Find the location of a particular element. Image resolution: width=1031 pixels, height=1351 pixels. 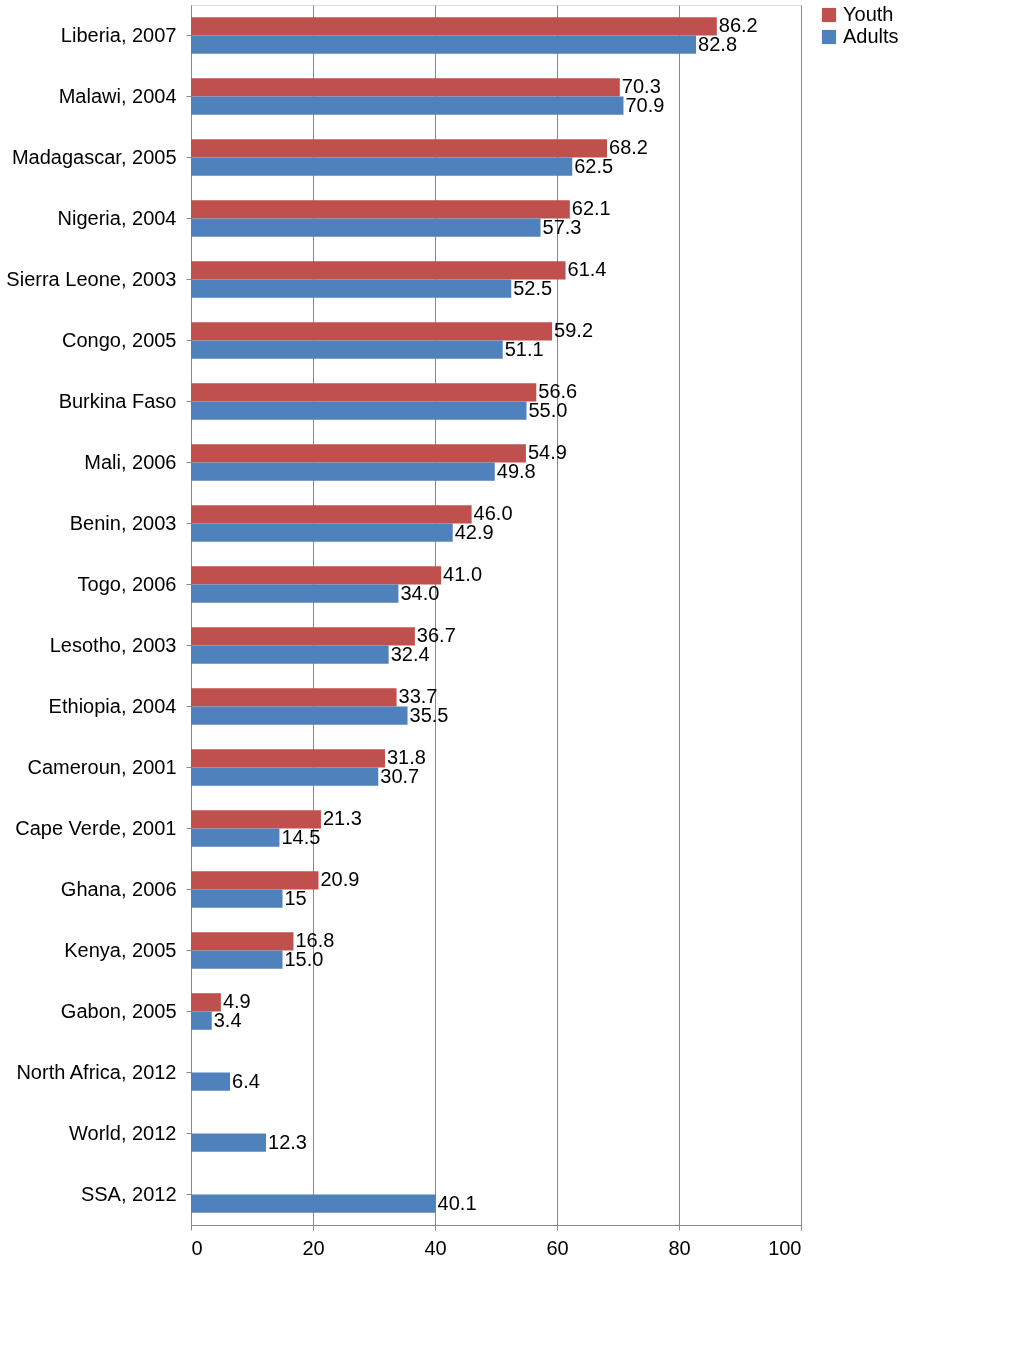

data-label: 20.9 is located at coordinates (340, 879).